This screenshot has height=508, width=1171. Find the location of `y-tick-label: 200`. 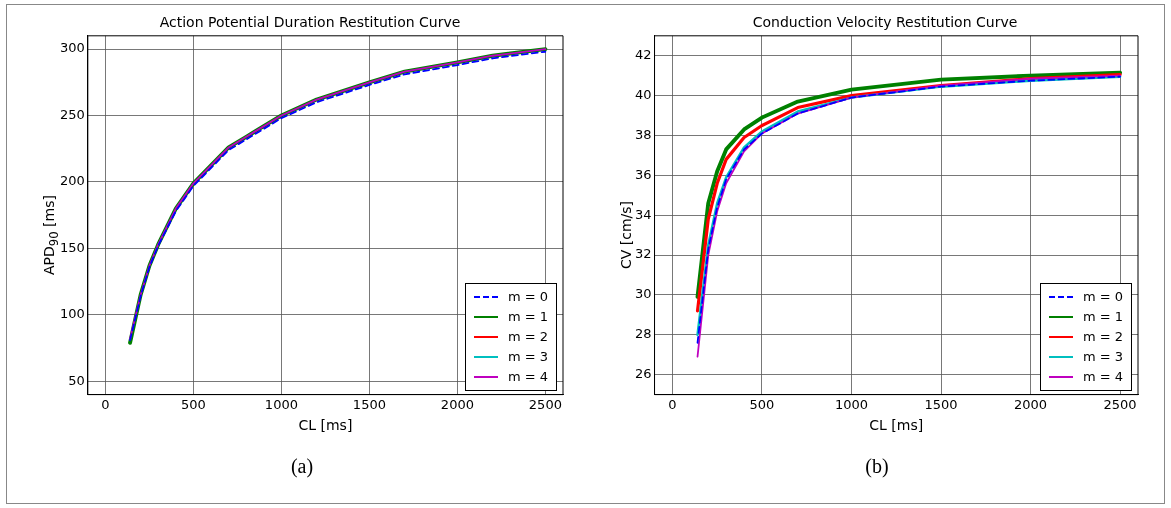

y-tick-label: 200 is located at coordinates (72, 181).